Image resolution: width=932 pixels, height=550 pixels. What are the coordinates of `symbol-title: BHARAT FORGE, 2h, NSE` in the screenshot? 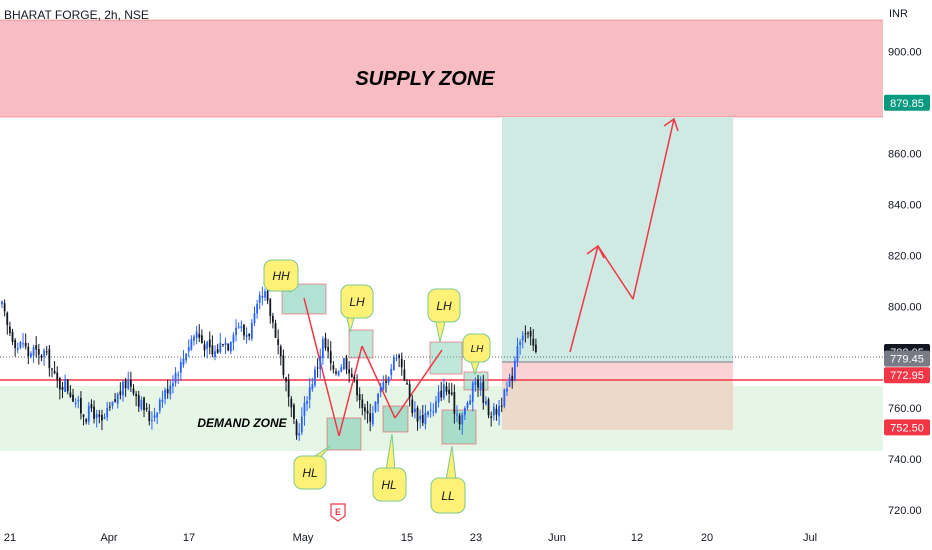 It's located at (76, 15).